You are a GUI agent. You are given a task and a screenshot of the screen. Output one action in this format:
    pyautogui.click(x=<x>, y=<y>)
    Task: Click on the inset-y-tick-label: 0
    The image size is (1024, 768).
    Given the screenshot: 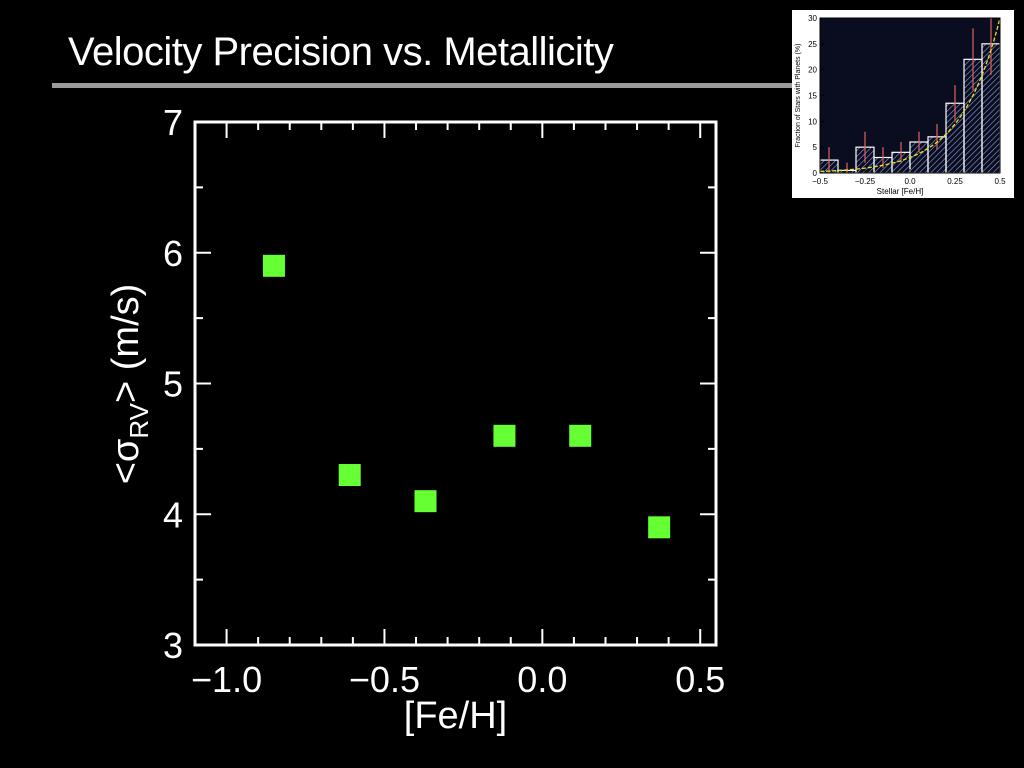 What is the action you would take?
    pyautogui.click(x=815, y=173)
    